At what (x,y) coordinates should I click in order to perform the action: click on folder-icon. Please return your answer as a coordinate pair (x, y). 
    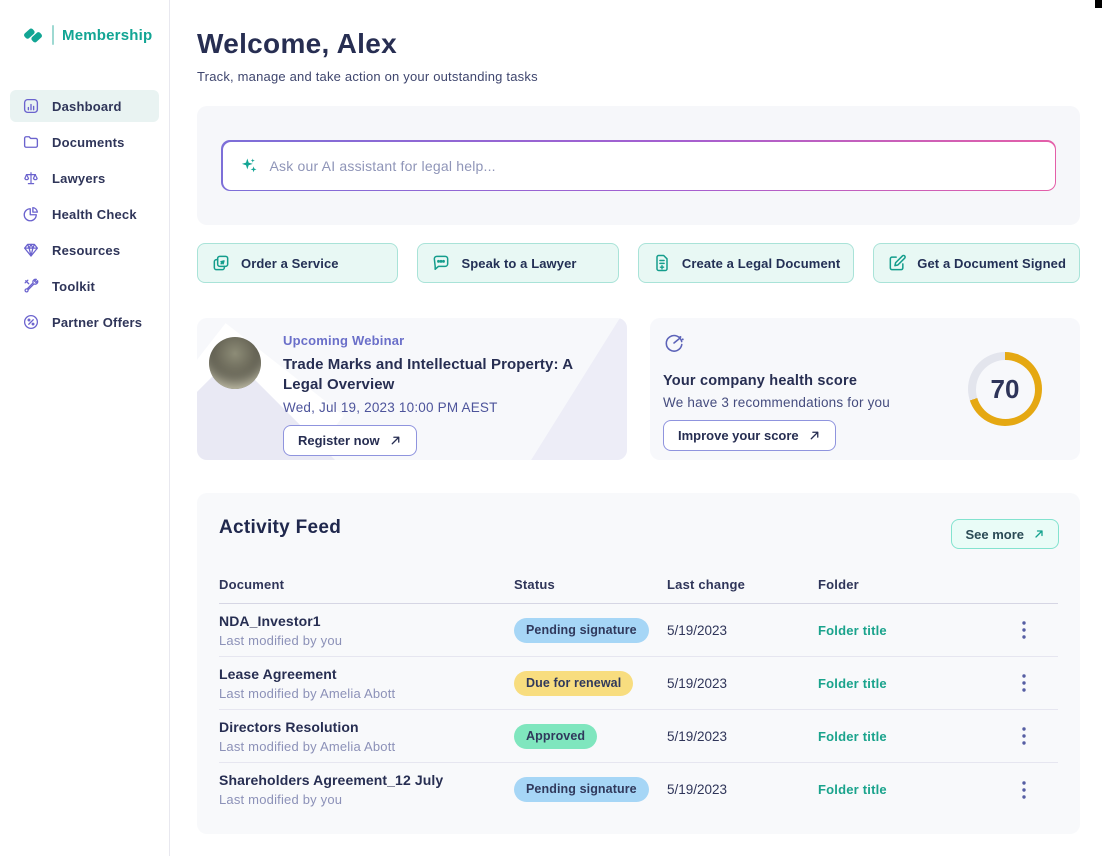
    Looking at the image, I should click on (31, 142).